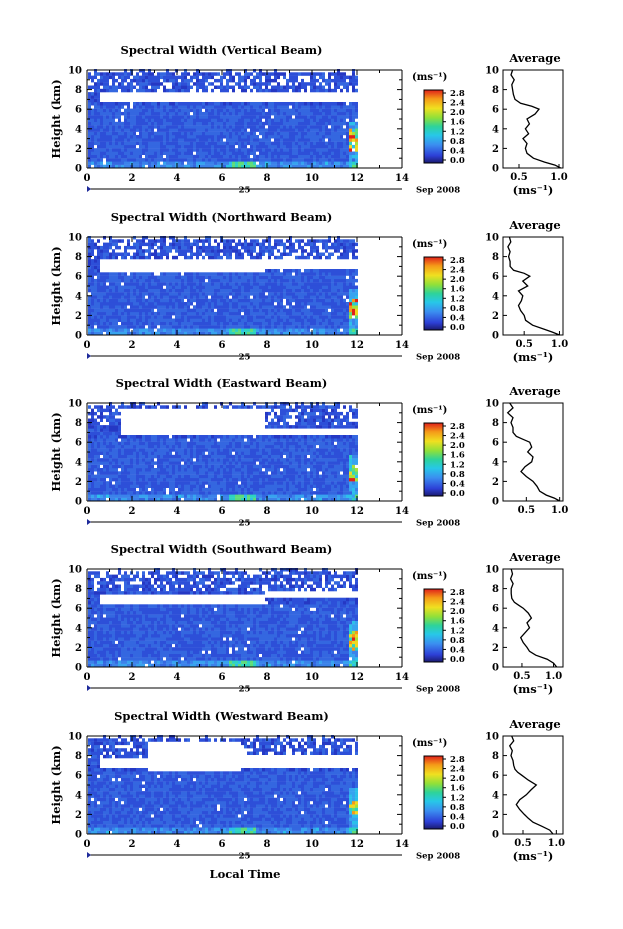 Image resolution: width=623 pixels, height=929 pixels. What do you see at coordinates (402, 178) in the screenshot?
I see `x-tick-label: 14` at bounding box center [402, 178].